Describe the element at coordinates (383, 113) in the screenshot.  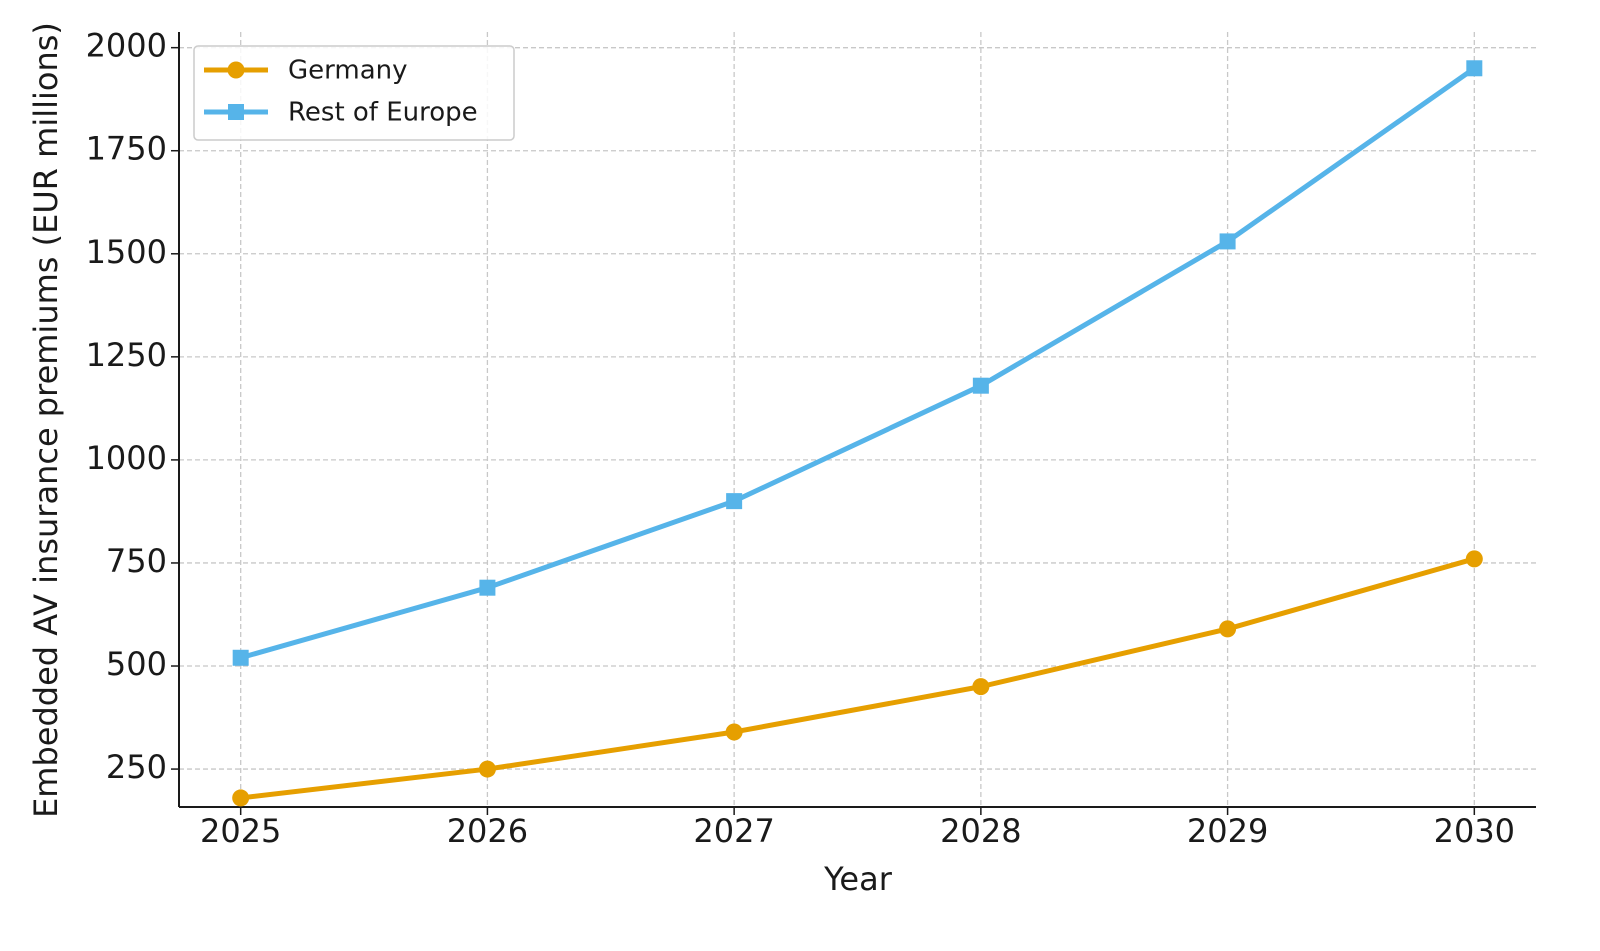
I see `legend-label: Rest of Europe` at that location.